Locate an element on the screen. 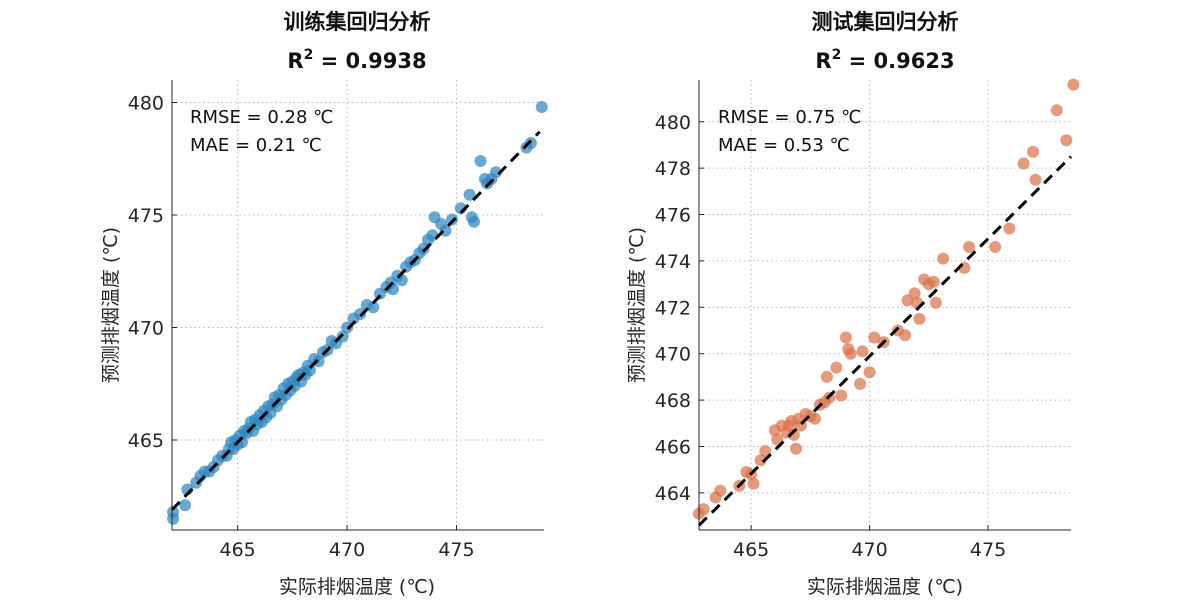 Image resolution: width=1200 pixels, height=600 pixels. test-y-tick-label: 472 is located at coordinates (673, 308).